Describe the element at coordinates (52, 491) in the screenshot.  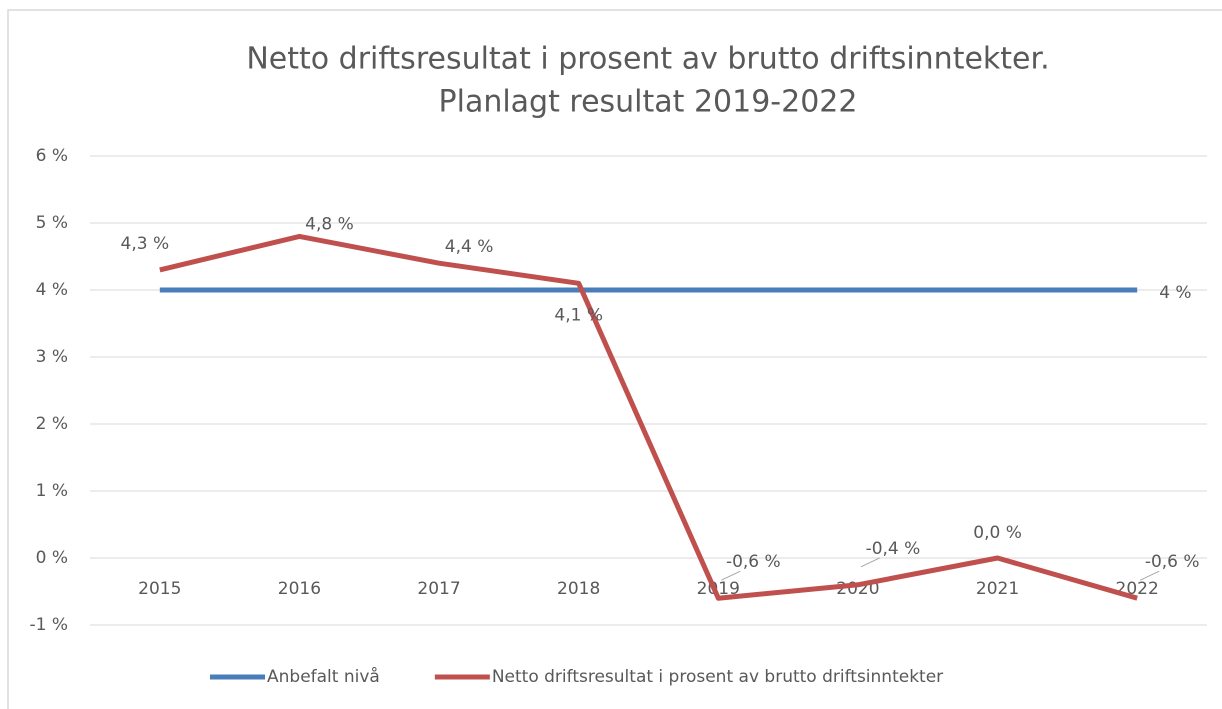
I see `y-tick-label: 1 %` at that location.